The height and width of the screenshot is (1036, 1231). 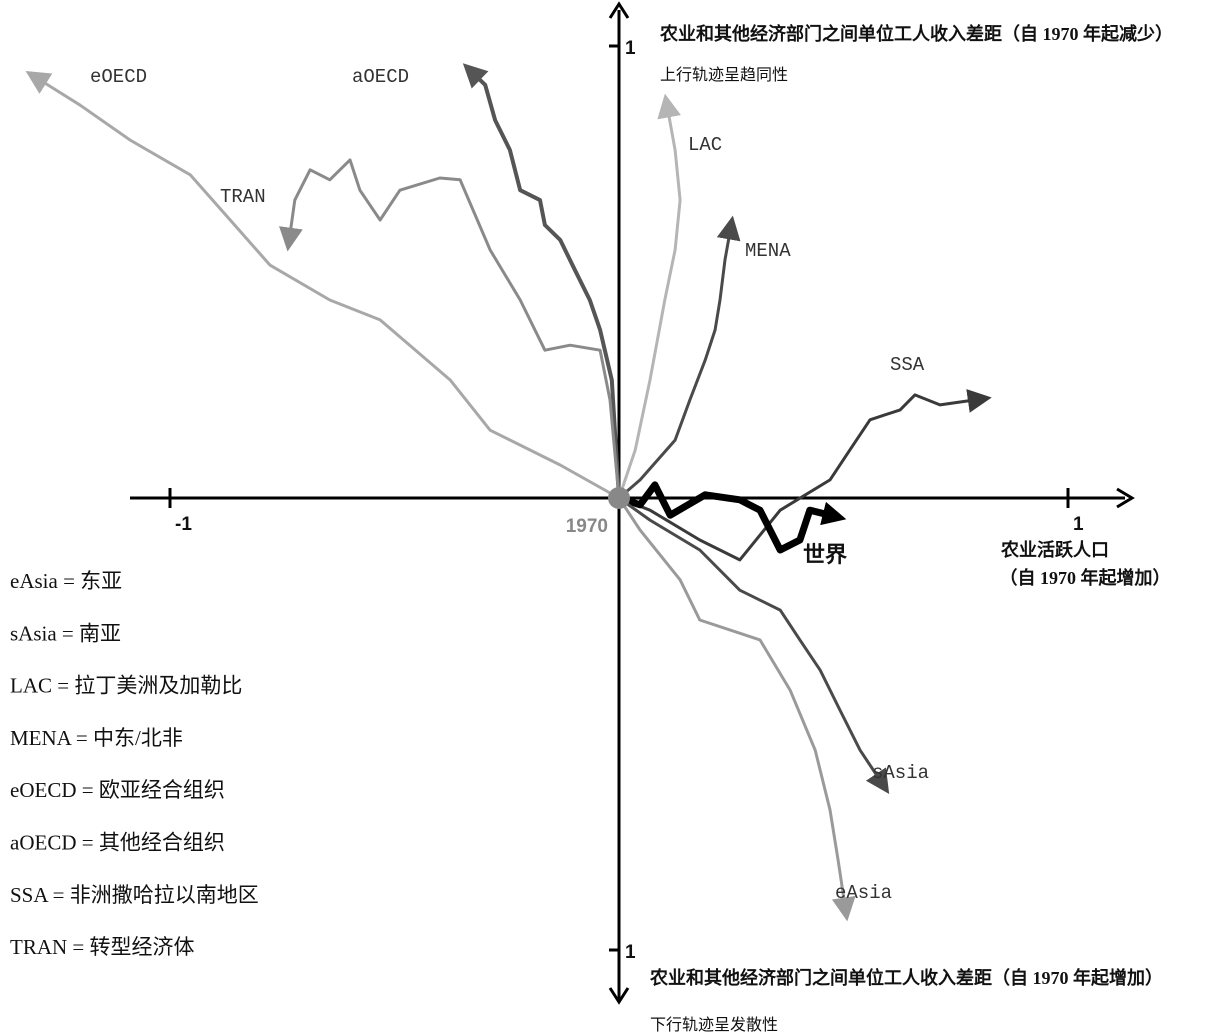 What do you see at coordinates (1078, 524) in the screenshot?
I see `x-tick-label: 1` at bounding box center [1078, 524].